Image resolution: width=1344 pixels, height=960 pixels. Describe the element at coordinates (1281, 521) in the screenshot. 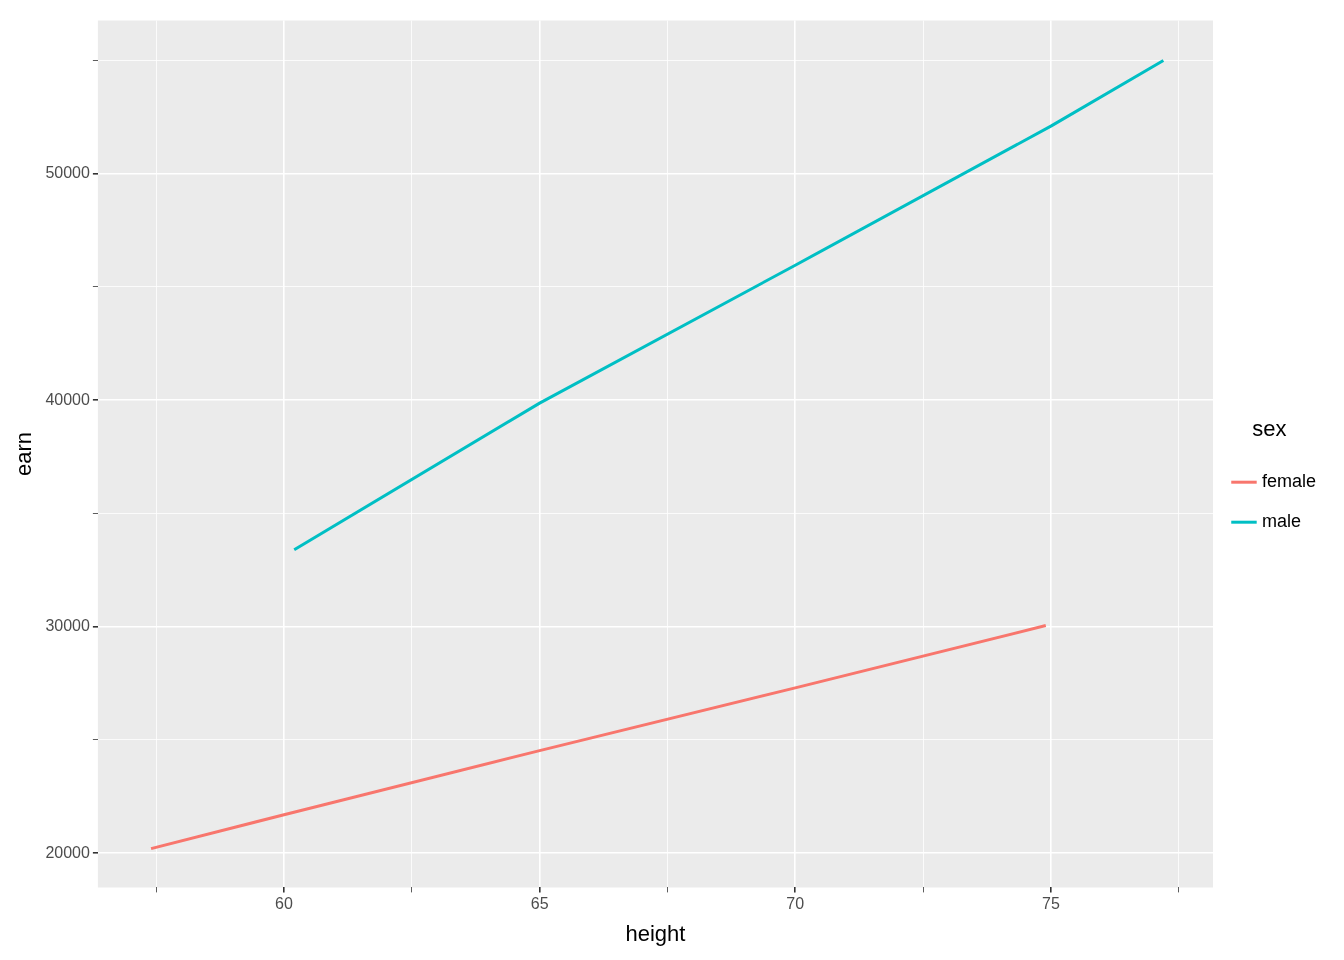

I see `legend-label: male` at that location.